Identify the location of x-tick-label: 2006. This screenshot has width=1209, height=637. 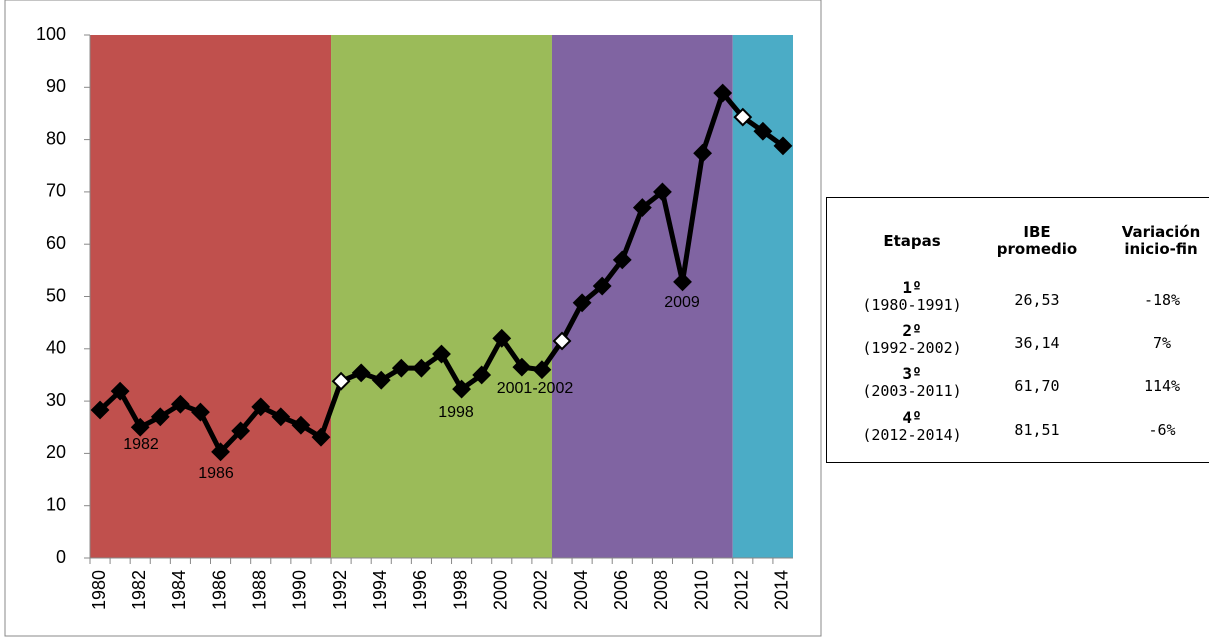
(621, 590).